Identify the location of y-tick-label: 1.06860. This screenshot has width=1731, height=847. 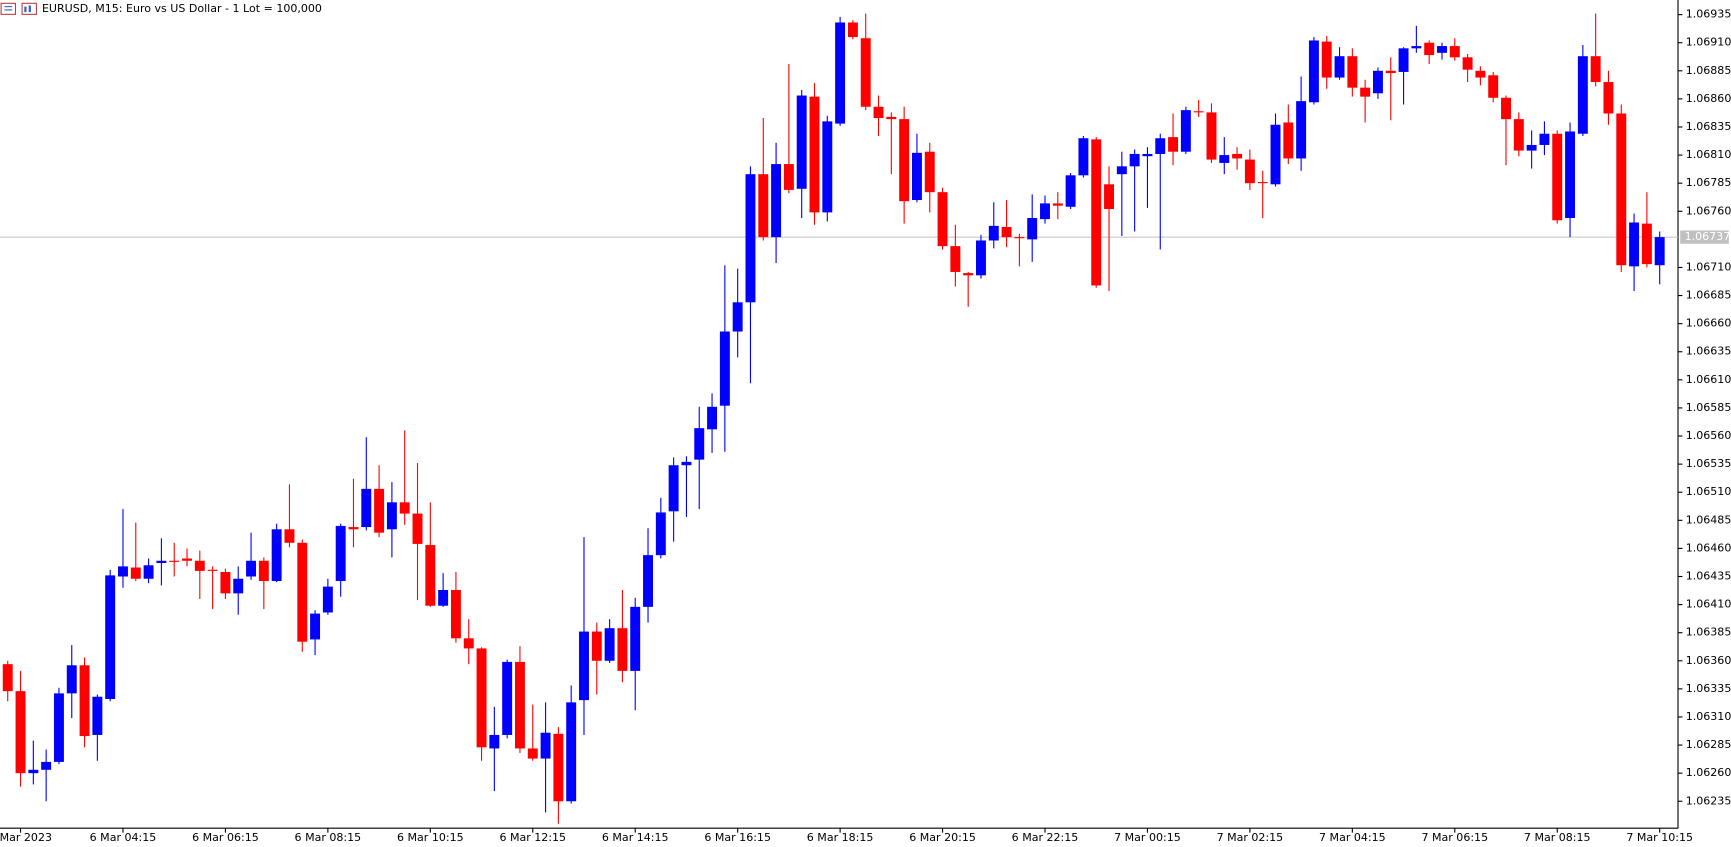
(1708, 98).